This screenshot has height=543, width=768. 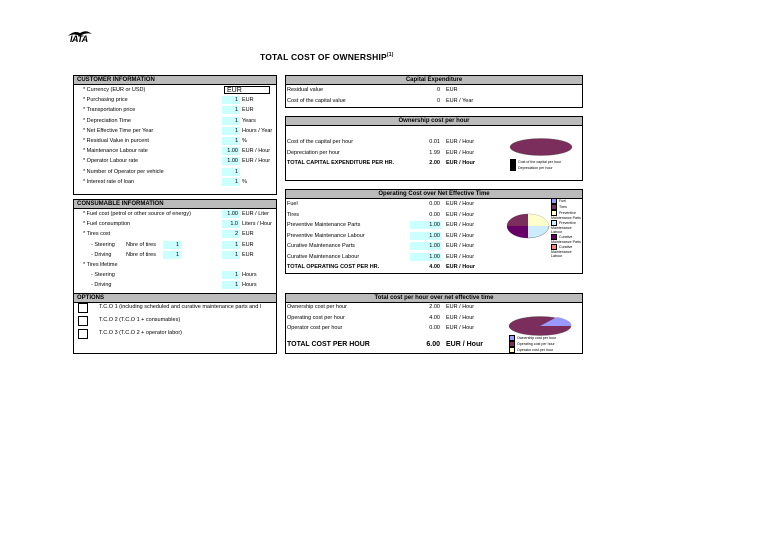 What do you see at coordinates (313, 152) in the screenshot?
I see `result-label: Depreciation per hour` at bounding box center [313, 152].